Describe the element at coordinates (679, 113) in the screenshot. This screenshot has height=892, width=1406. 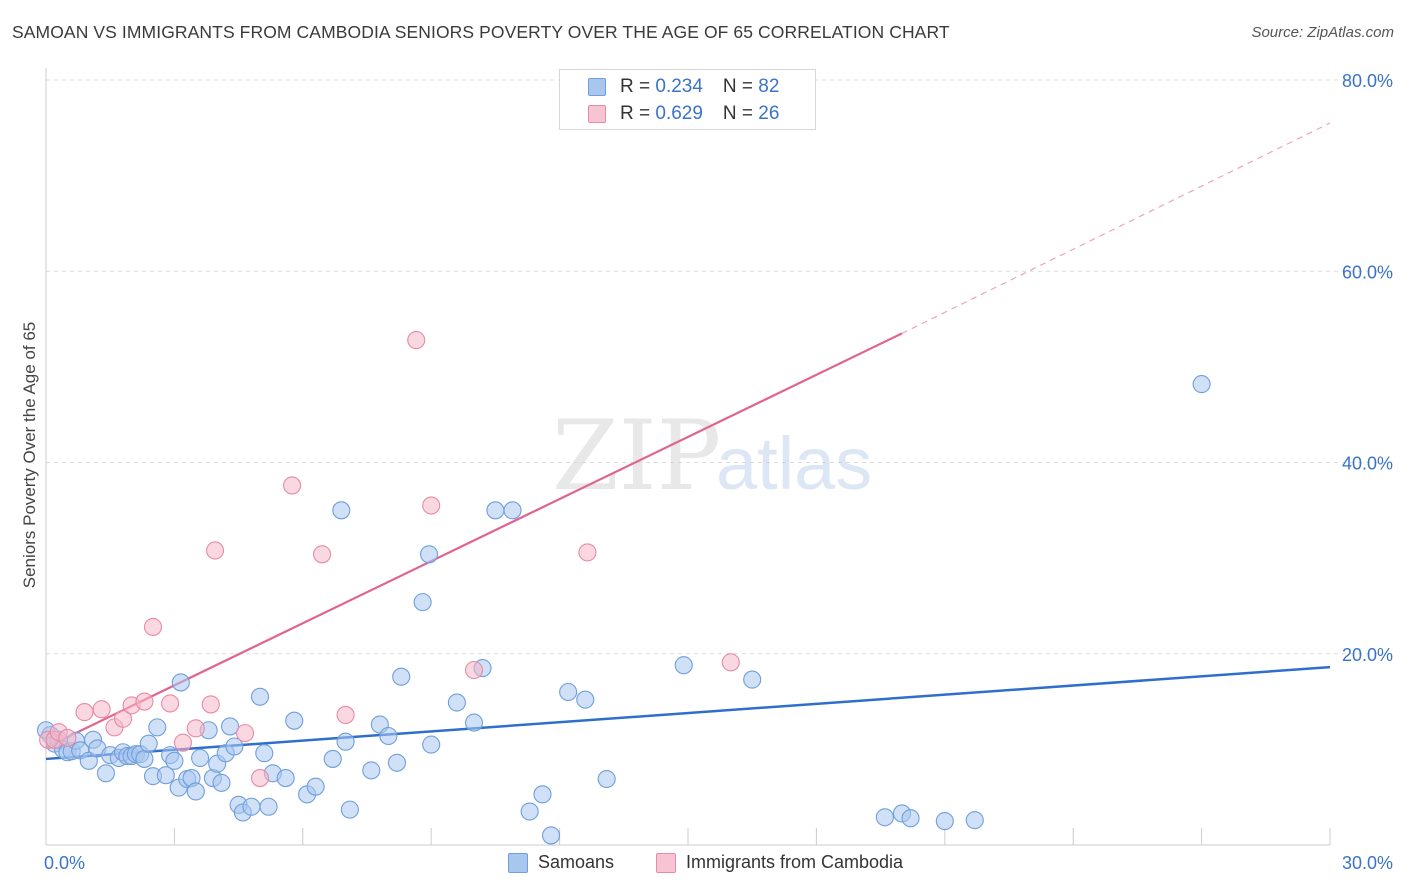
I see `r-value: 0.629` at that location.